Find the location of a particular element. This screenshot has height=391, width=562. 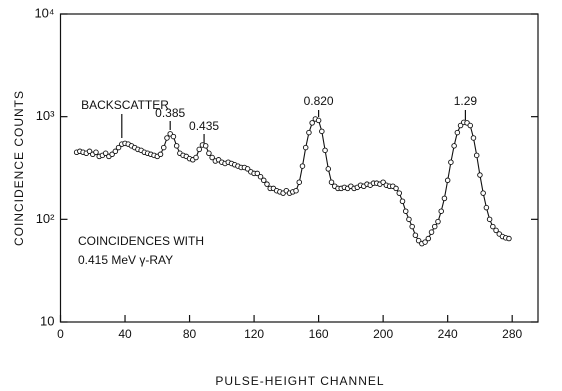

y-tick-label: 10³ is located at coordinates (45, 115).